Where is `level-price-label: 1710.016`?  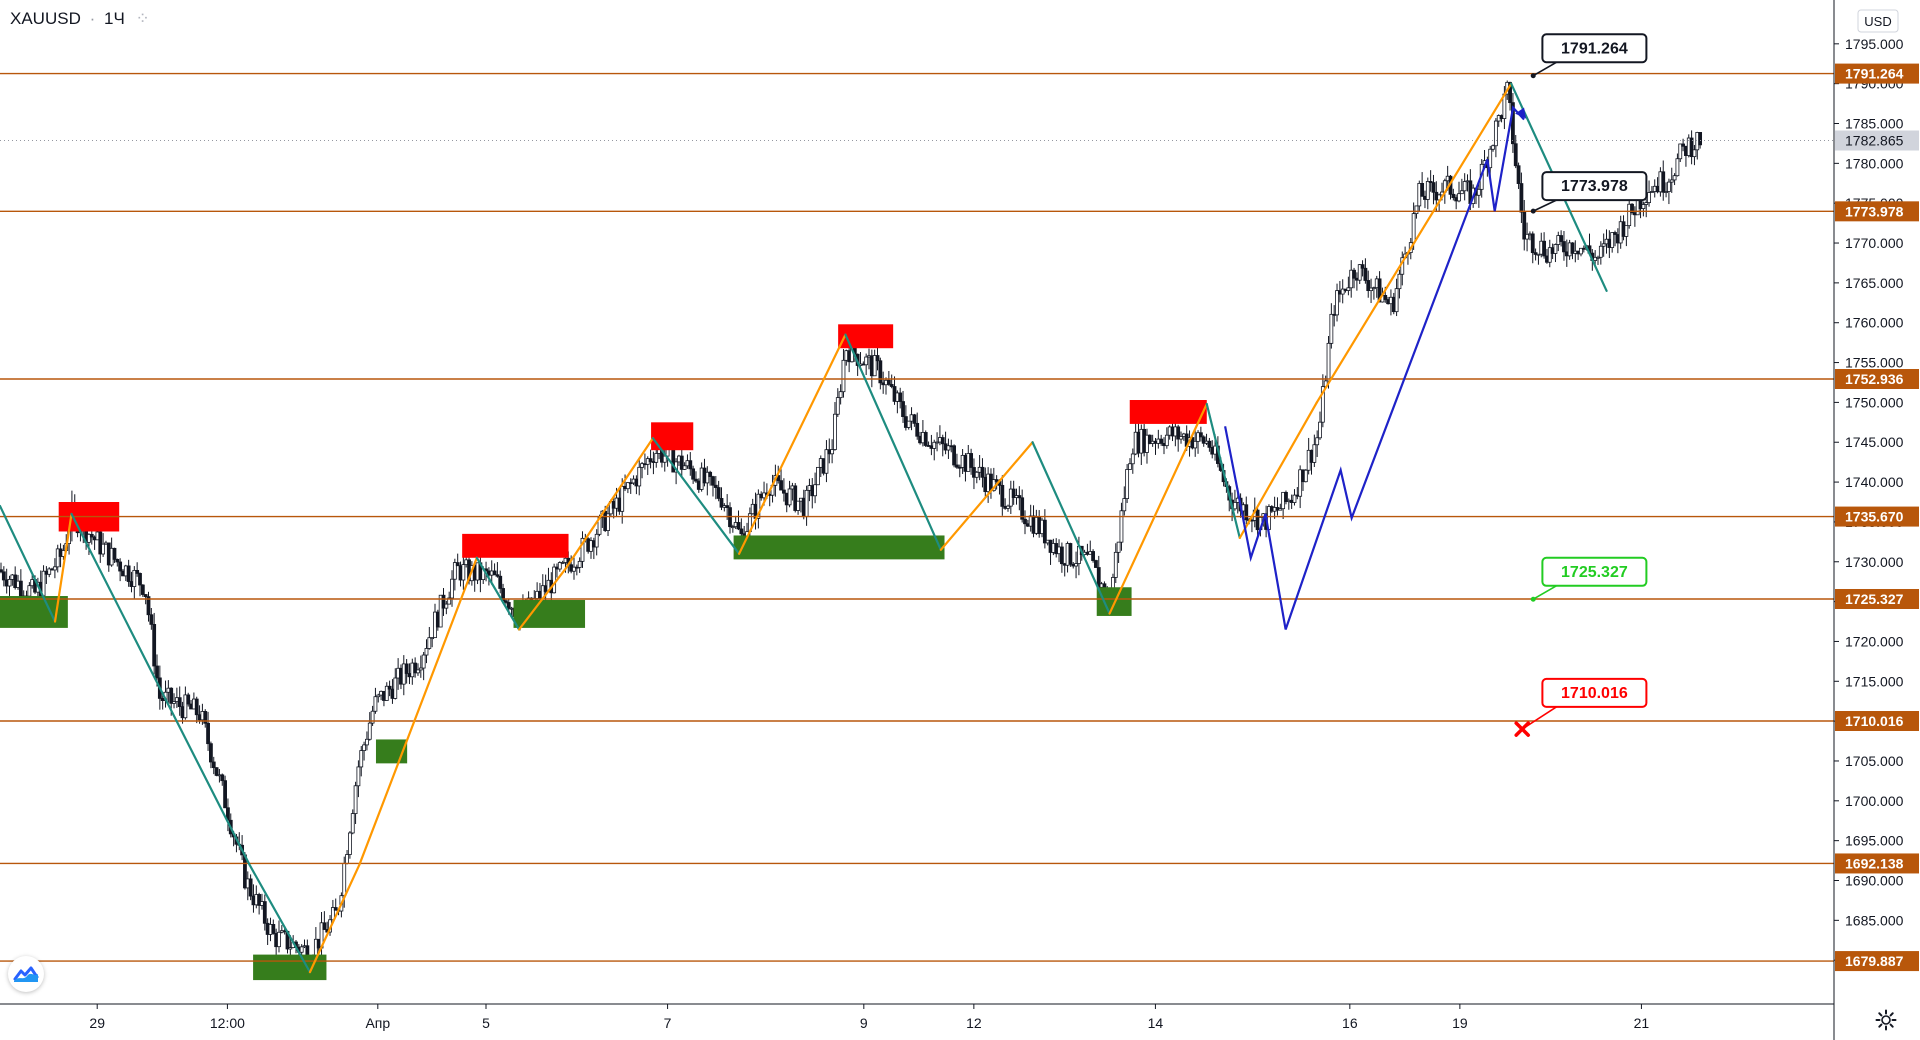
level-price-label: 1710.016 is located at coordinates (1874, 721).